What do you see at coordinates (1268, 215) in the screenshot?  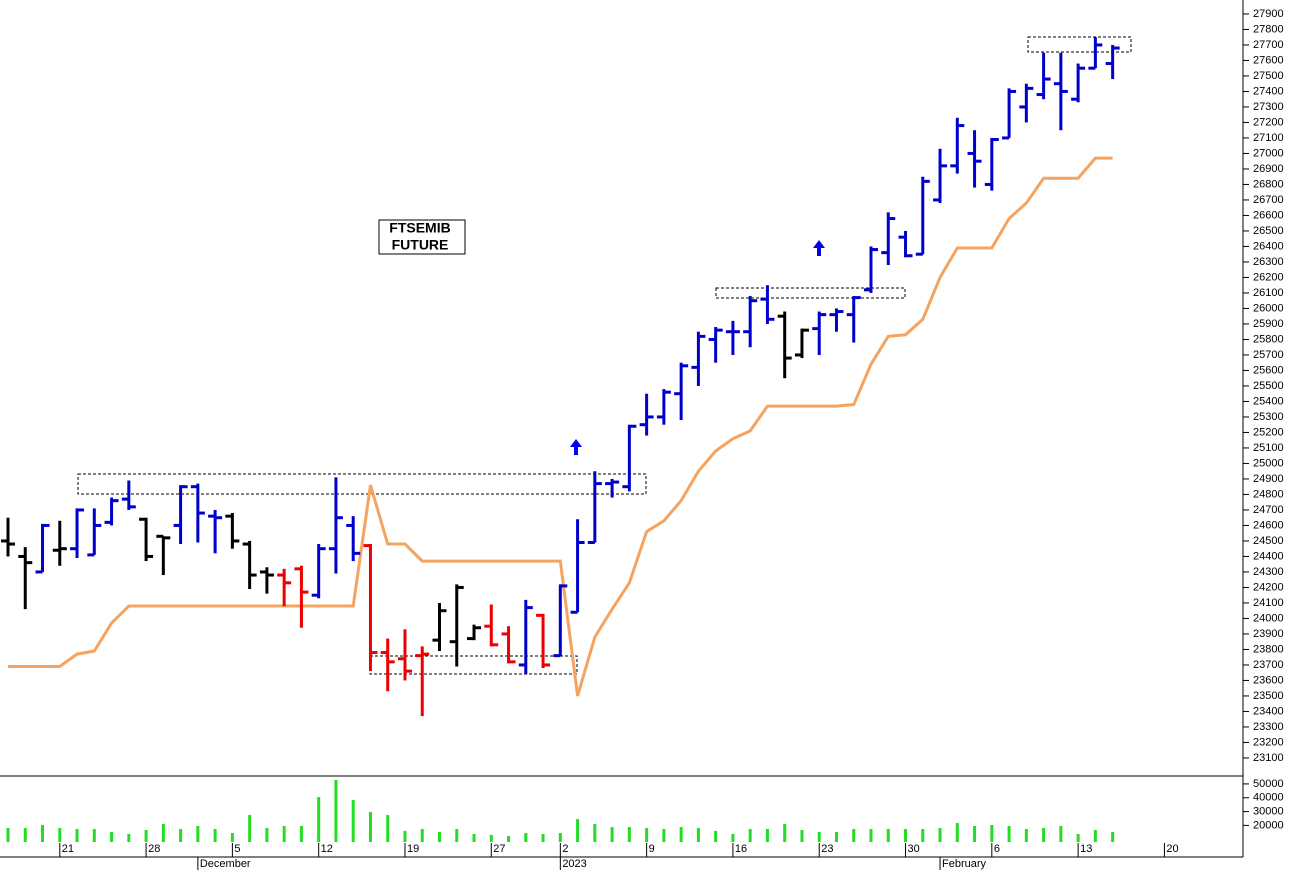 I see `y-tick-label: 26600` at bounding box center [1268, 215].